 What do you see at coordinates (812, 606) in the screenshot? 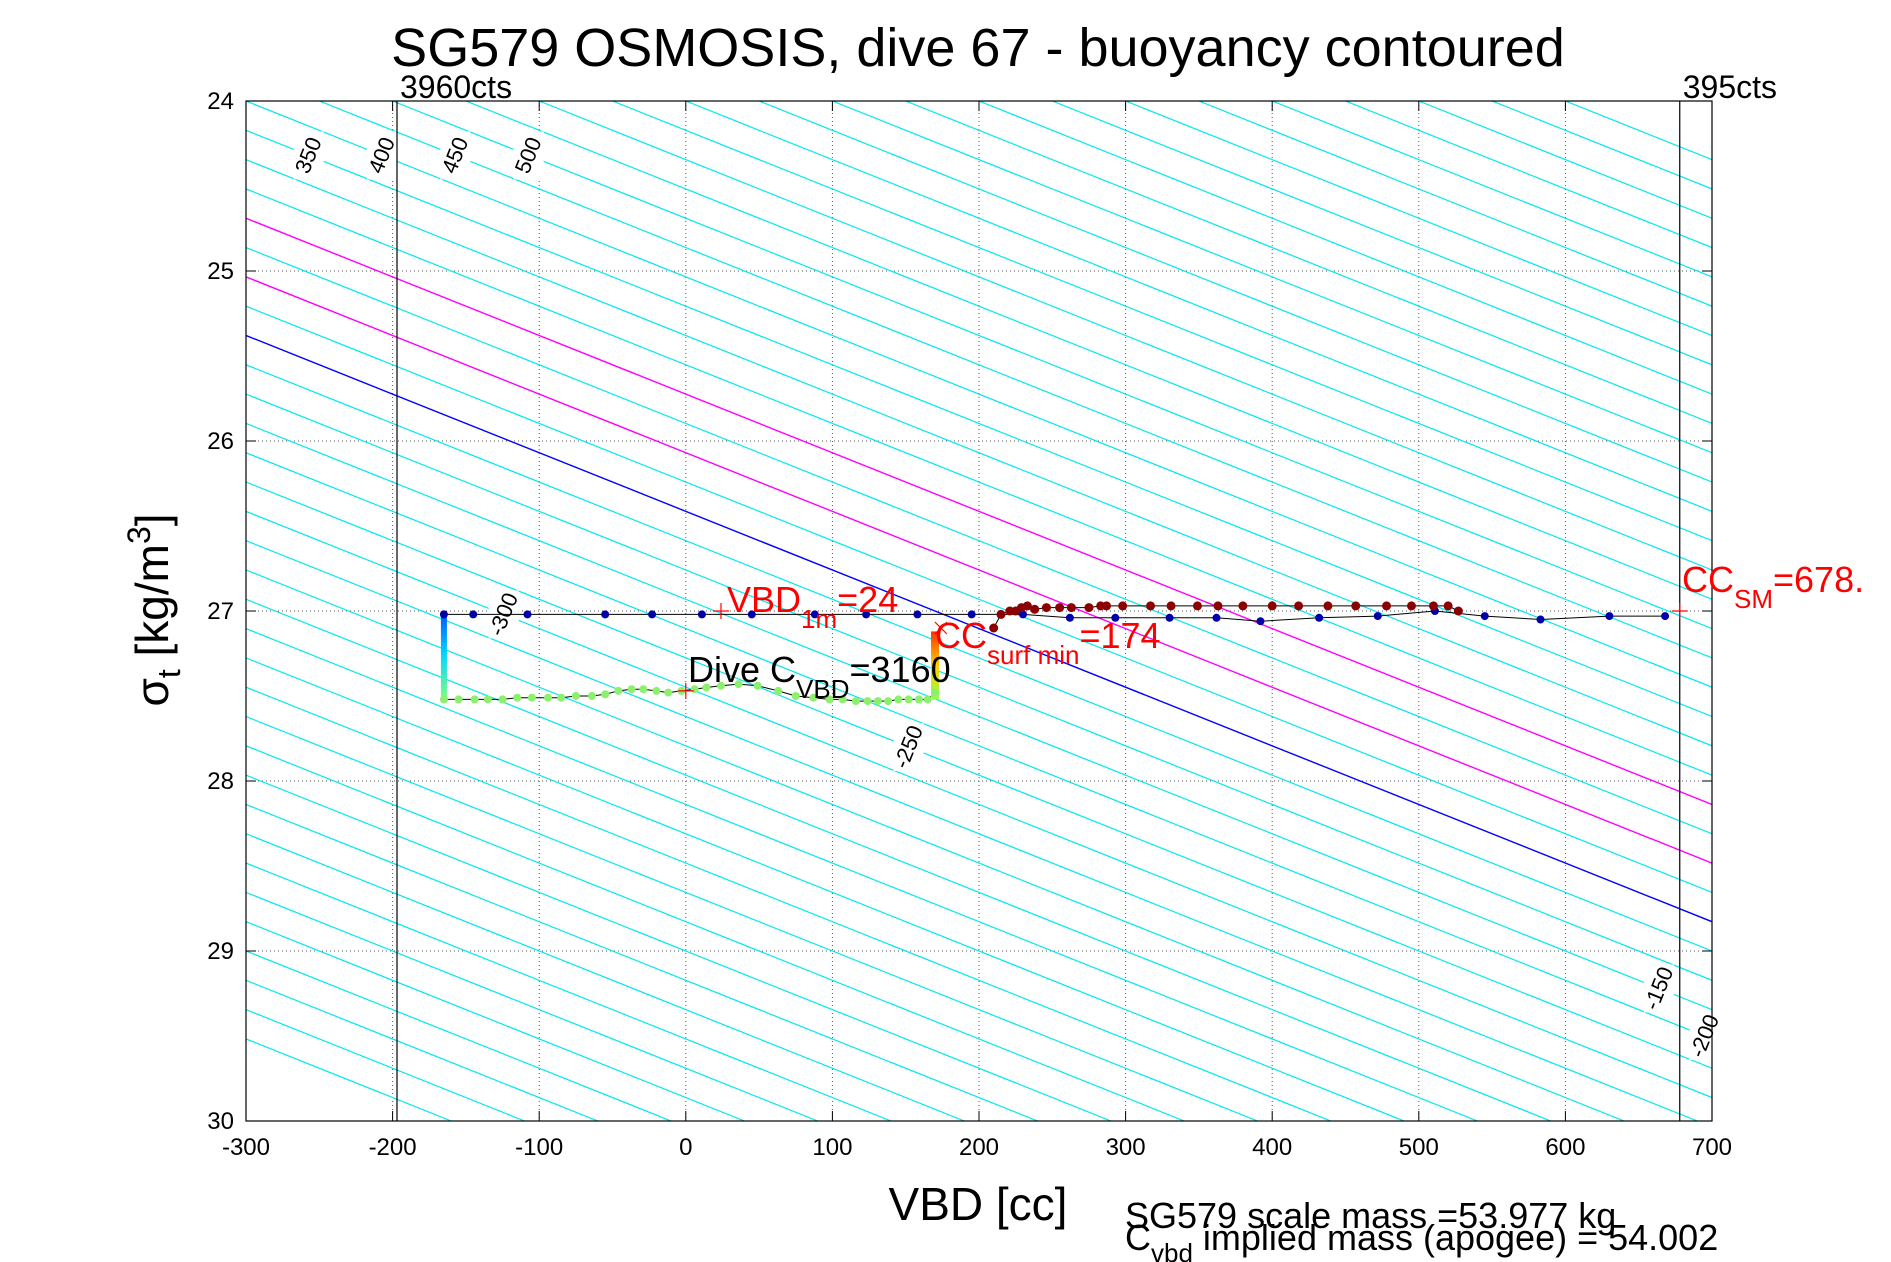
I see `annotation-vbd-1m: VBD1m=24` at bounding box center [812, 606].